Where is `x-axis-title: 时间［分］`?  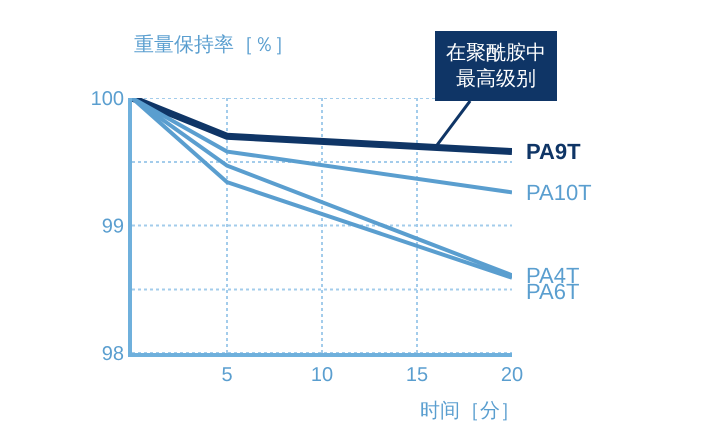
x-axis-title: 时间［分］ is located at coordinates (470, 411).